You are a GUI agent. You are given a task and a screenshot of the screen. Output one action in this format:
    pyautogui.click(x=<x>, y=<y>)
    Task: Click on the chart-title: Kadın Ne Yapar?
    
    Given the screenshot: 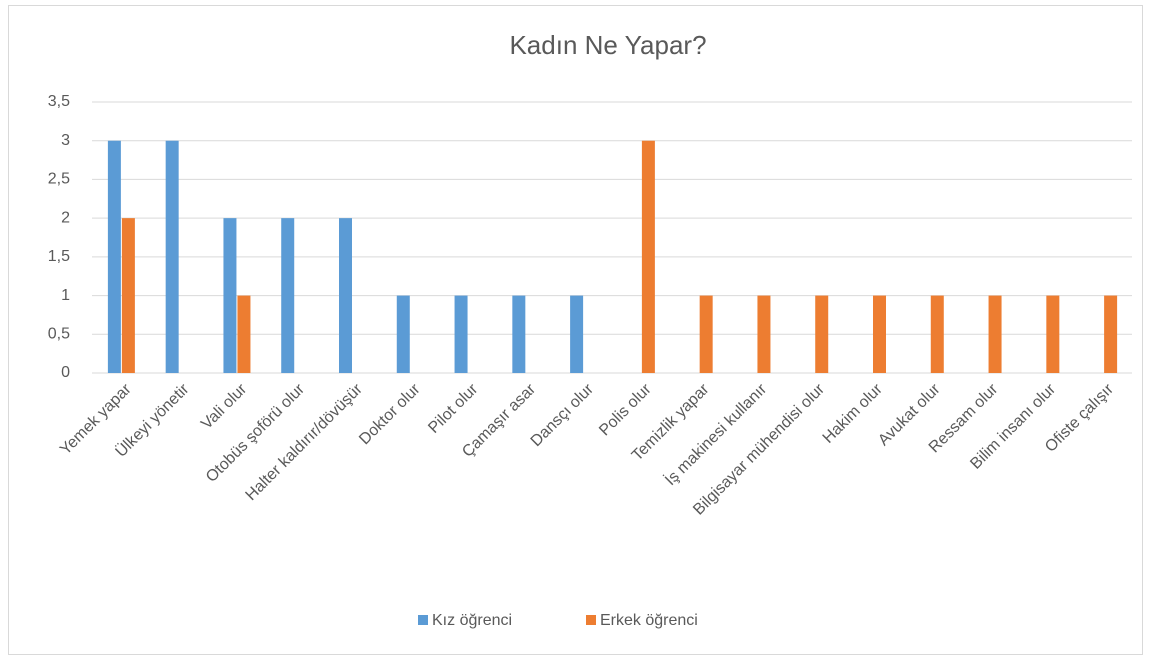 What is the action you would take?
    pyautogui.click(x=607, y=45)
    